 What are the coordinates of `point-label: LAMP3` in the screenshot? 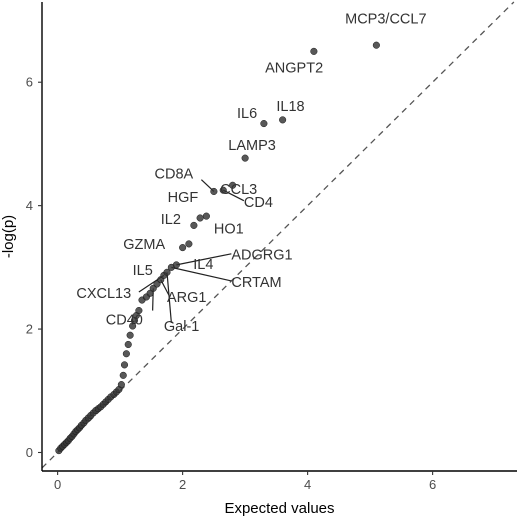 It's located at (252, 146).